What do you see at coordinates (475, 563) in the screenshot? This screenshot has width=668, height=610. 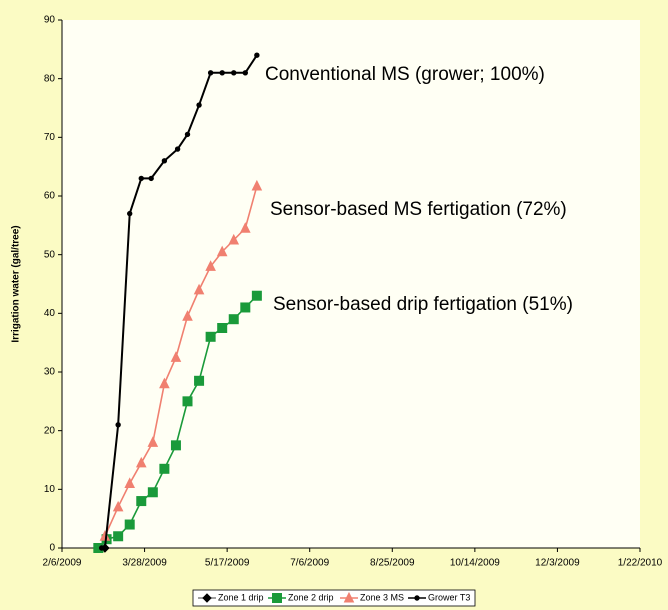 I see `x-tick-label: 10/14/2009` at bounding box center [475, 563].